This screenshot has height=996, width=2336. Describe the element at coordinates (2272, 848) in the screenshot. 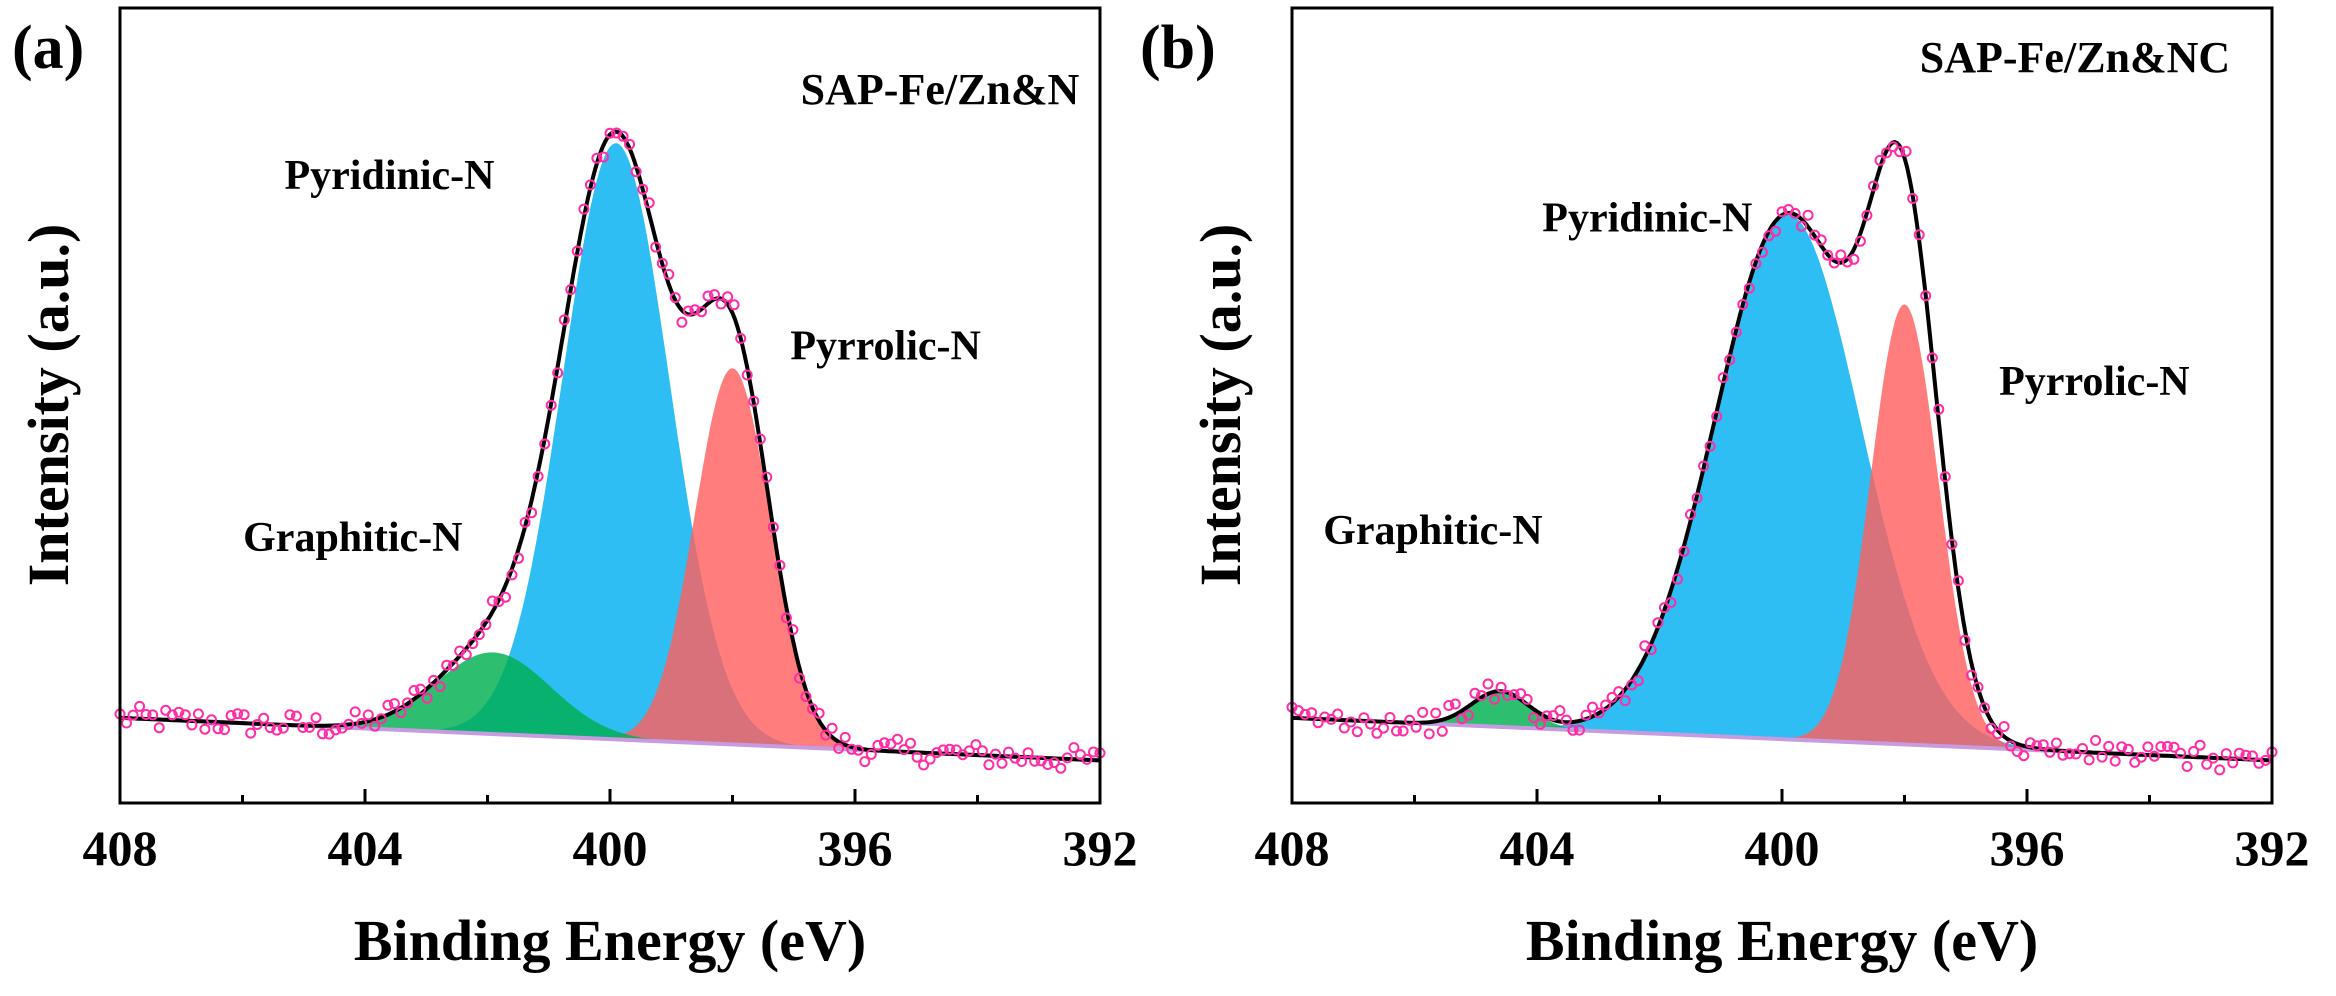

I see `panel-b-x-tick-label: 392` at that location.